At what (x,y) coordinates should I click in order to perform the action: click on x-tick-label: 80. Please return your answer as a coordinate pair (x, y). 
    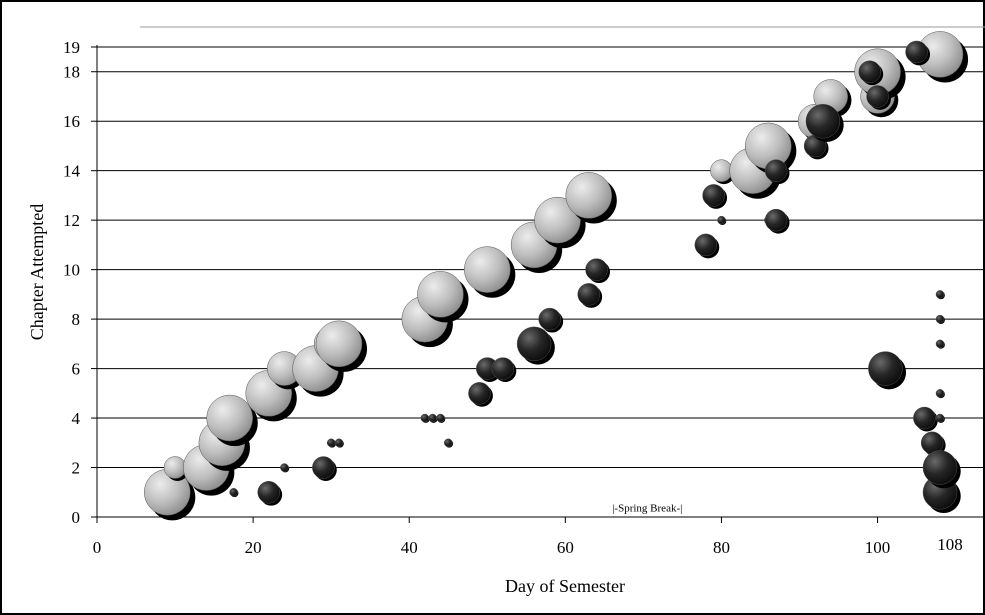
    Looking at the image, I should click on (721, 547).